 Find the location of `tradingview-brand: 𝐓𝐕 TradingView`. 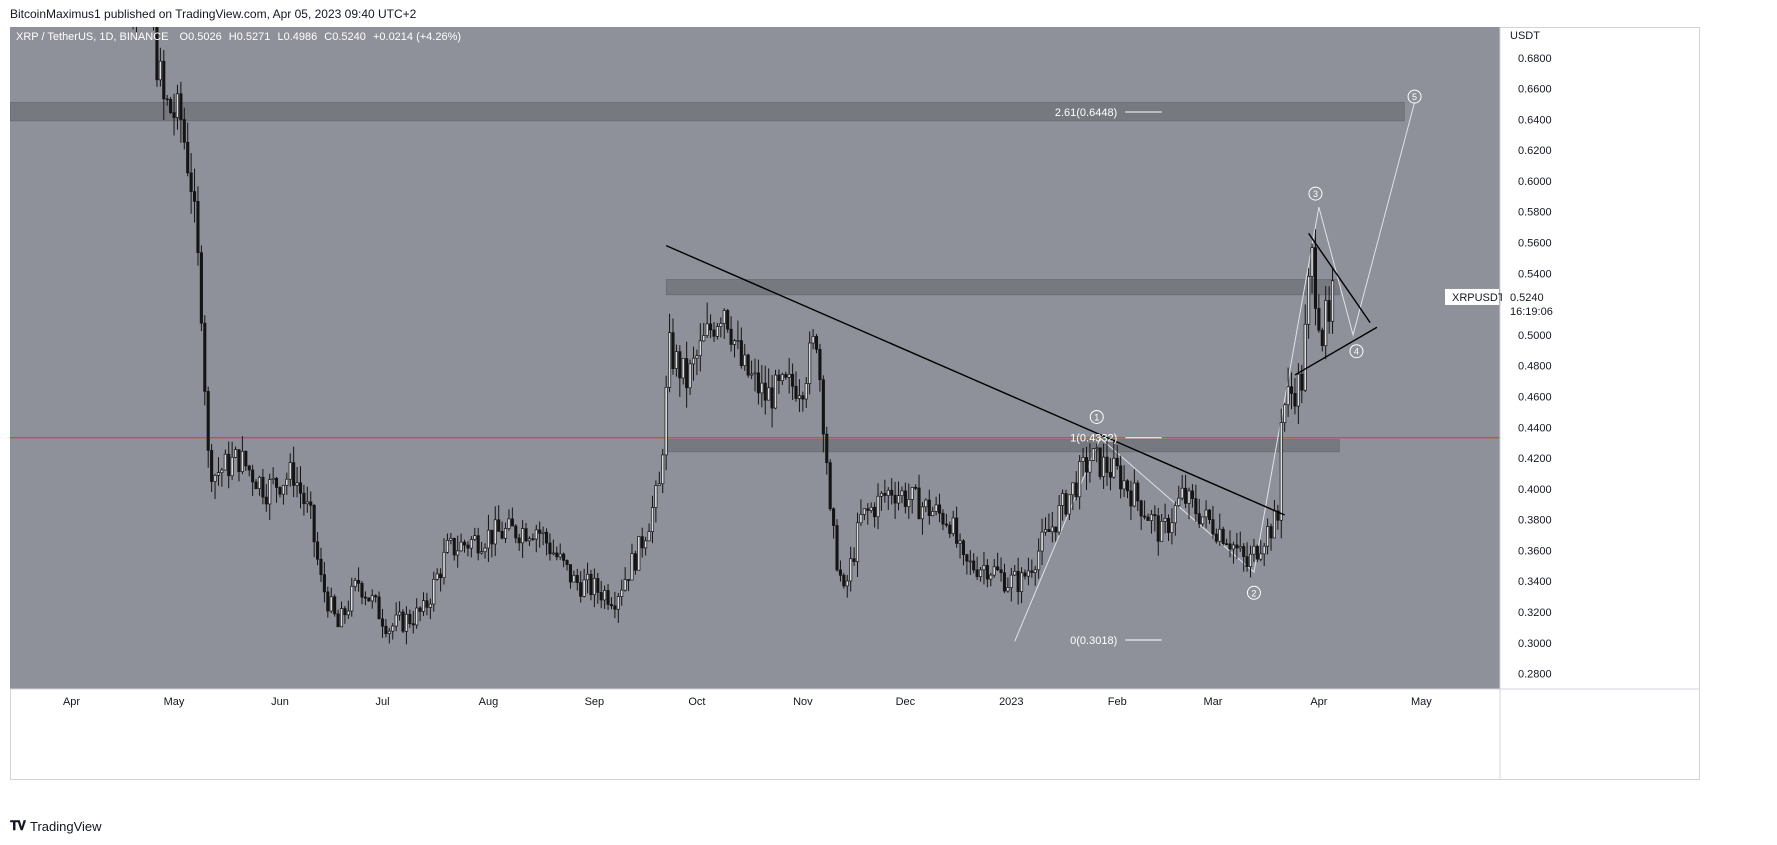

tradingview-brand: 𝐓𝐕 TradingView is located at coordinates (56, 826).